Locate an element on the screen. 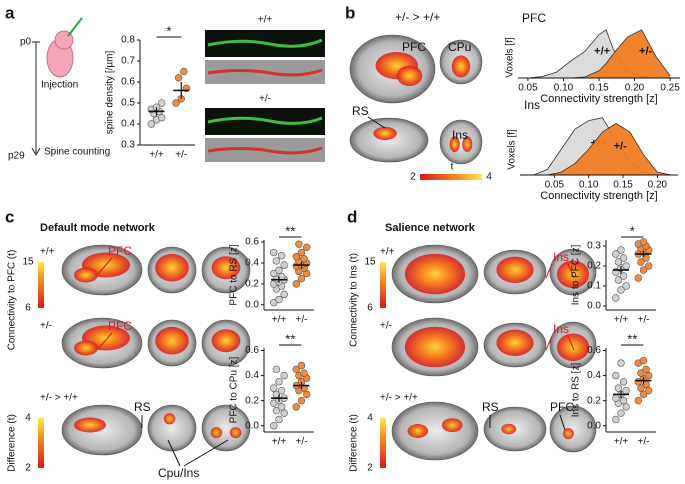 The height and width of the screenshot is (484, 685). colorbar-label: 6 is located at coordinates (370, 308).